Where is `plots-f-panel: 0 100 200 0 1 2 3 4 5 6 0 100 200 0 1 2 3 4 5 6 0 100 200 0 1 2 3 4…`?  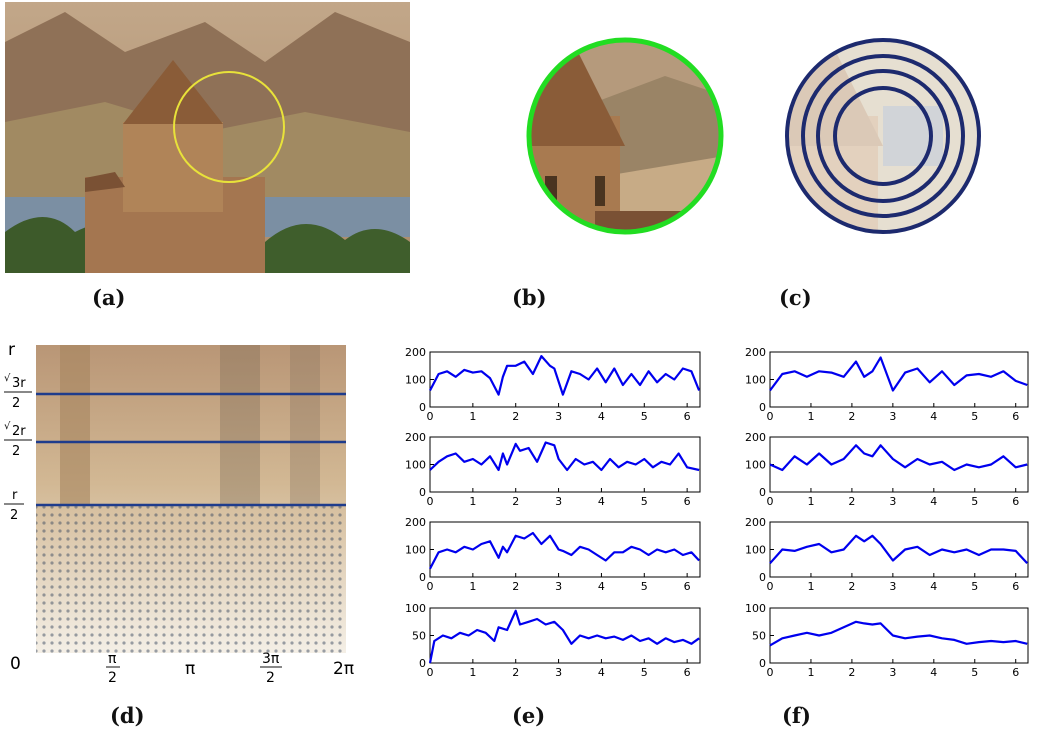
plots-f-panel: 0 100 200 0 1 2 3 4 5 6 0 100 200 0 1 2 3 4 5 6 0 100 200 0 1 2 3 4… is located at coordinates (887, 521).